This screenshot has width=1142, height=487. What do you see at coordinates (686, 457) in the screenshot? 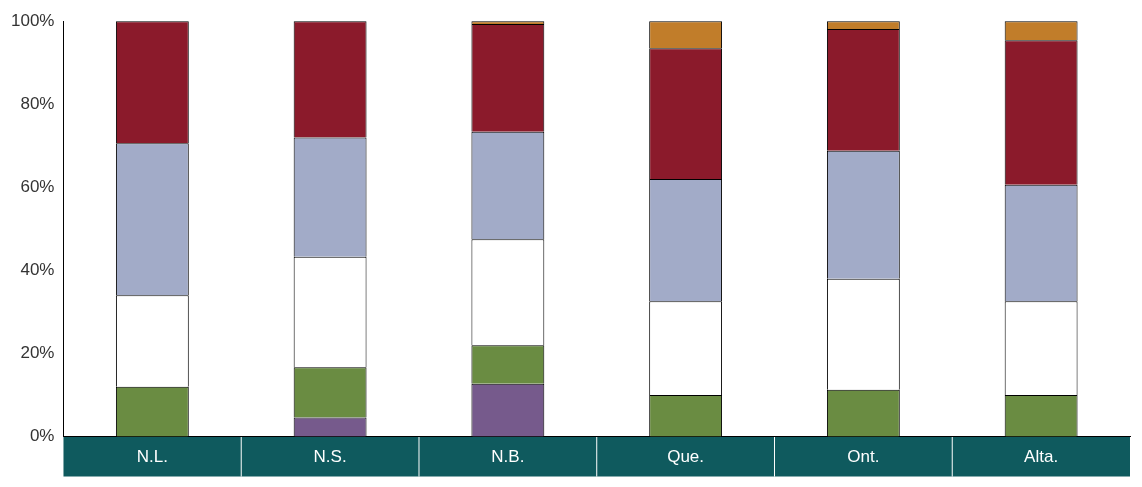
I see `x-tick-label: Que.` at bounding box center [686, 457].